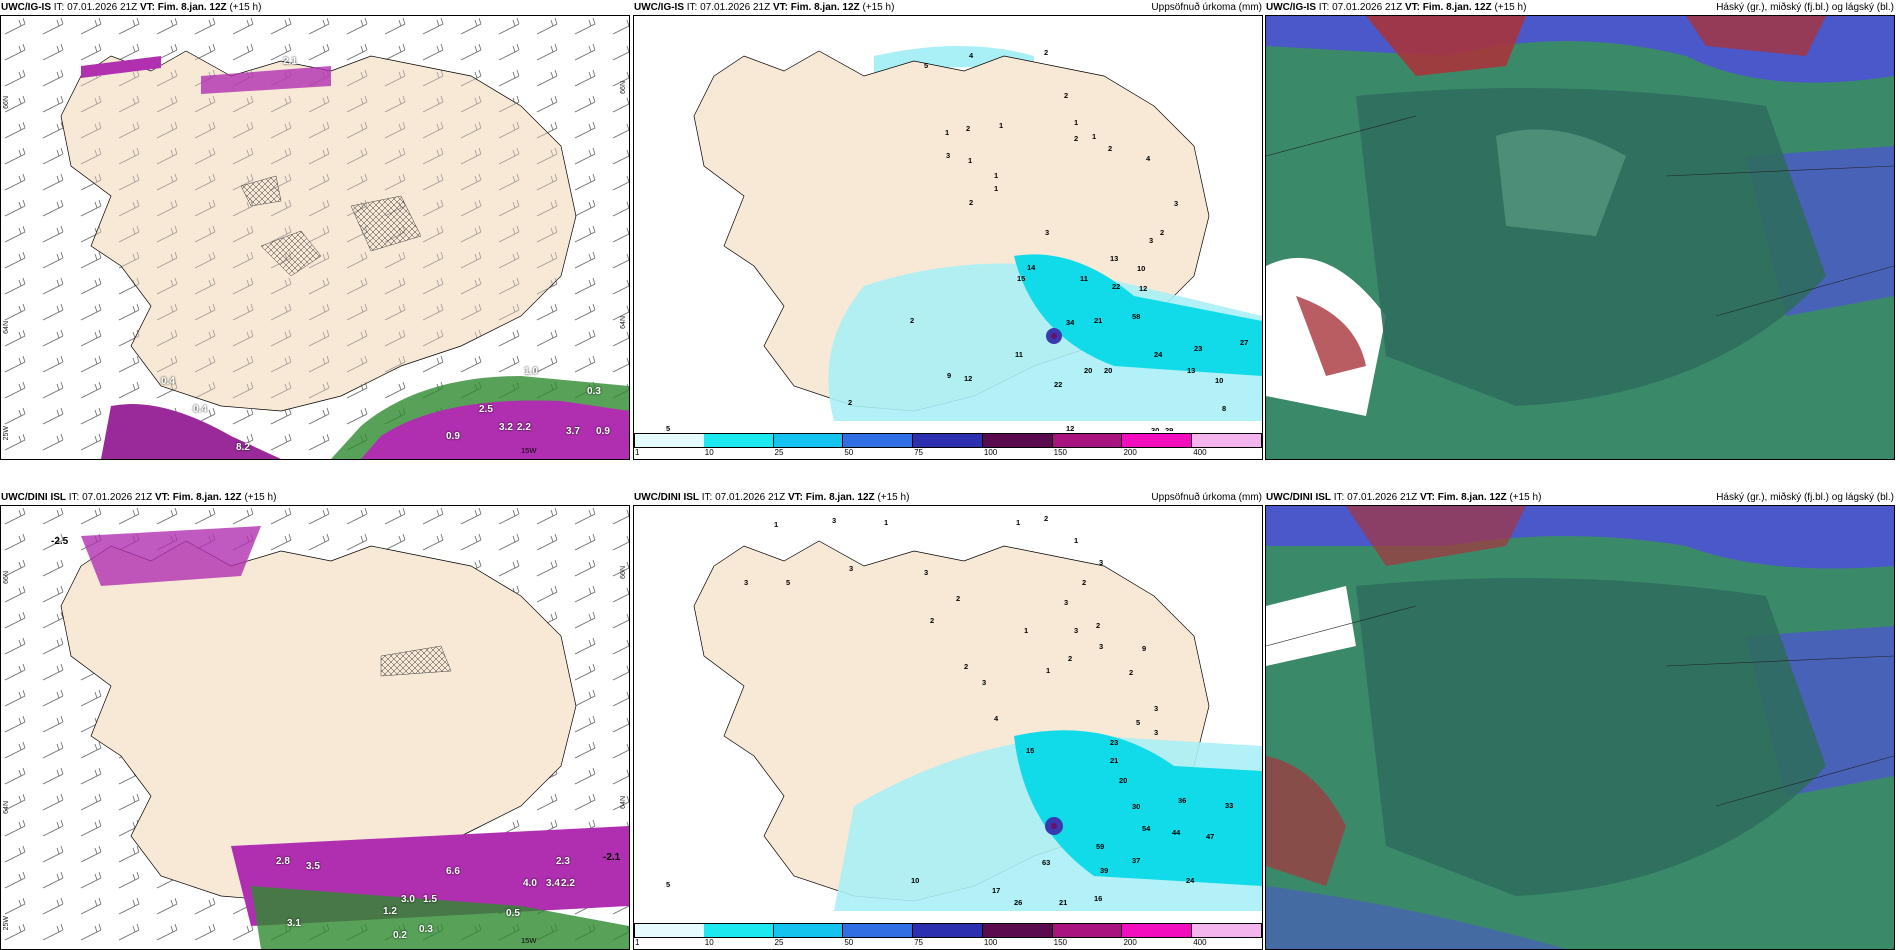 The image size is (1900, 950). I want to click on temp-value: 4.0, so click(530, 883).